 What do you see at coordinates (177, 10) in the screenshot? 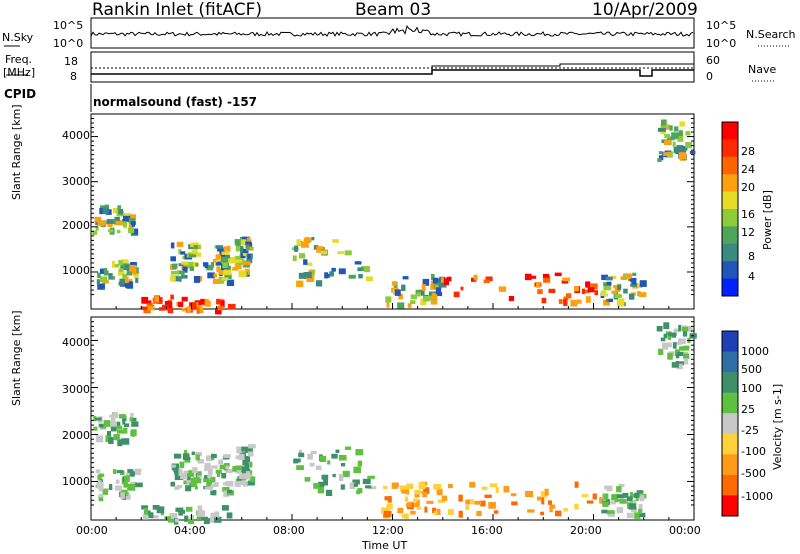
I see `station-title: Rankin Inlet (fitACF)` at bounding box center [177, 10].